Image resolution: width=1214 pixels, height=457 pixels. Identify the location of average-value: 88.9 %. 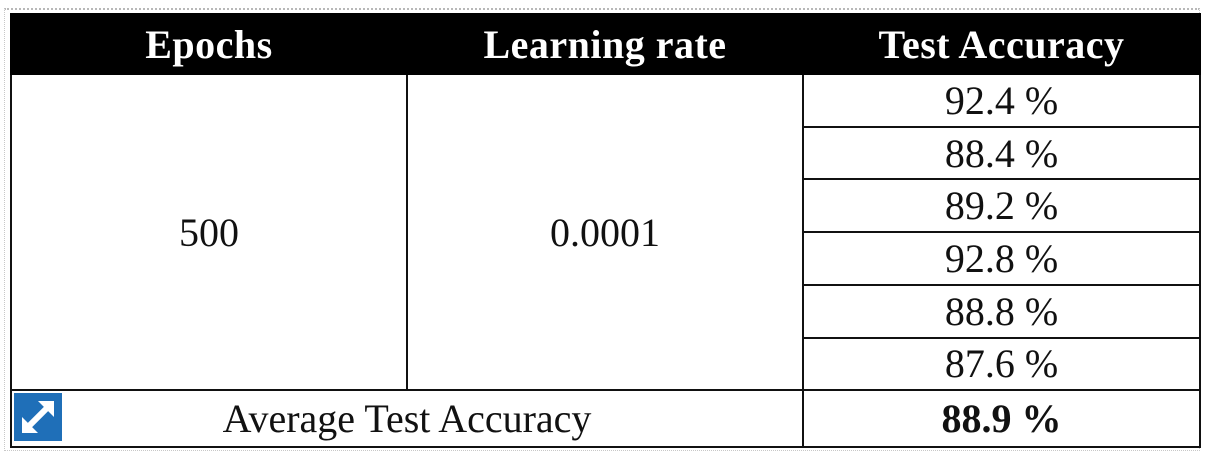
(1001, 418).